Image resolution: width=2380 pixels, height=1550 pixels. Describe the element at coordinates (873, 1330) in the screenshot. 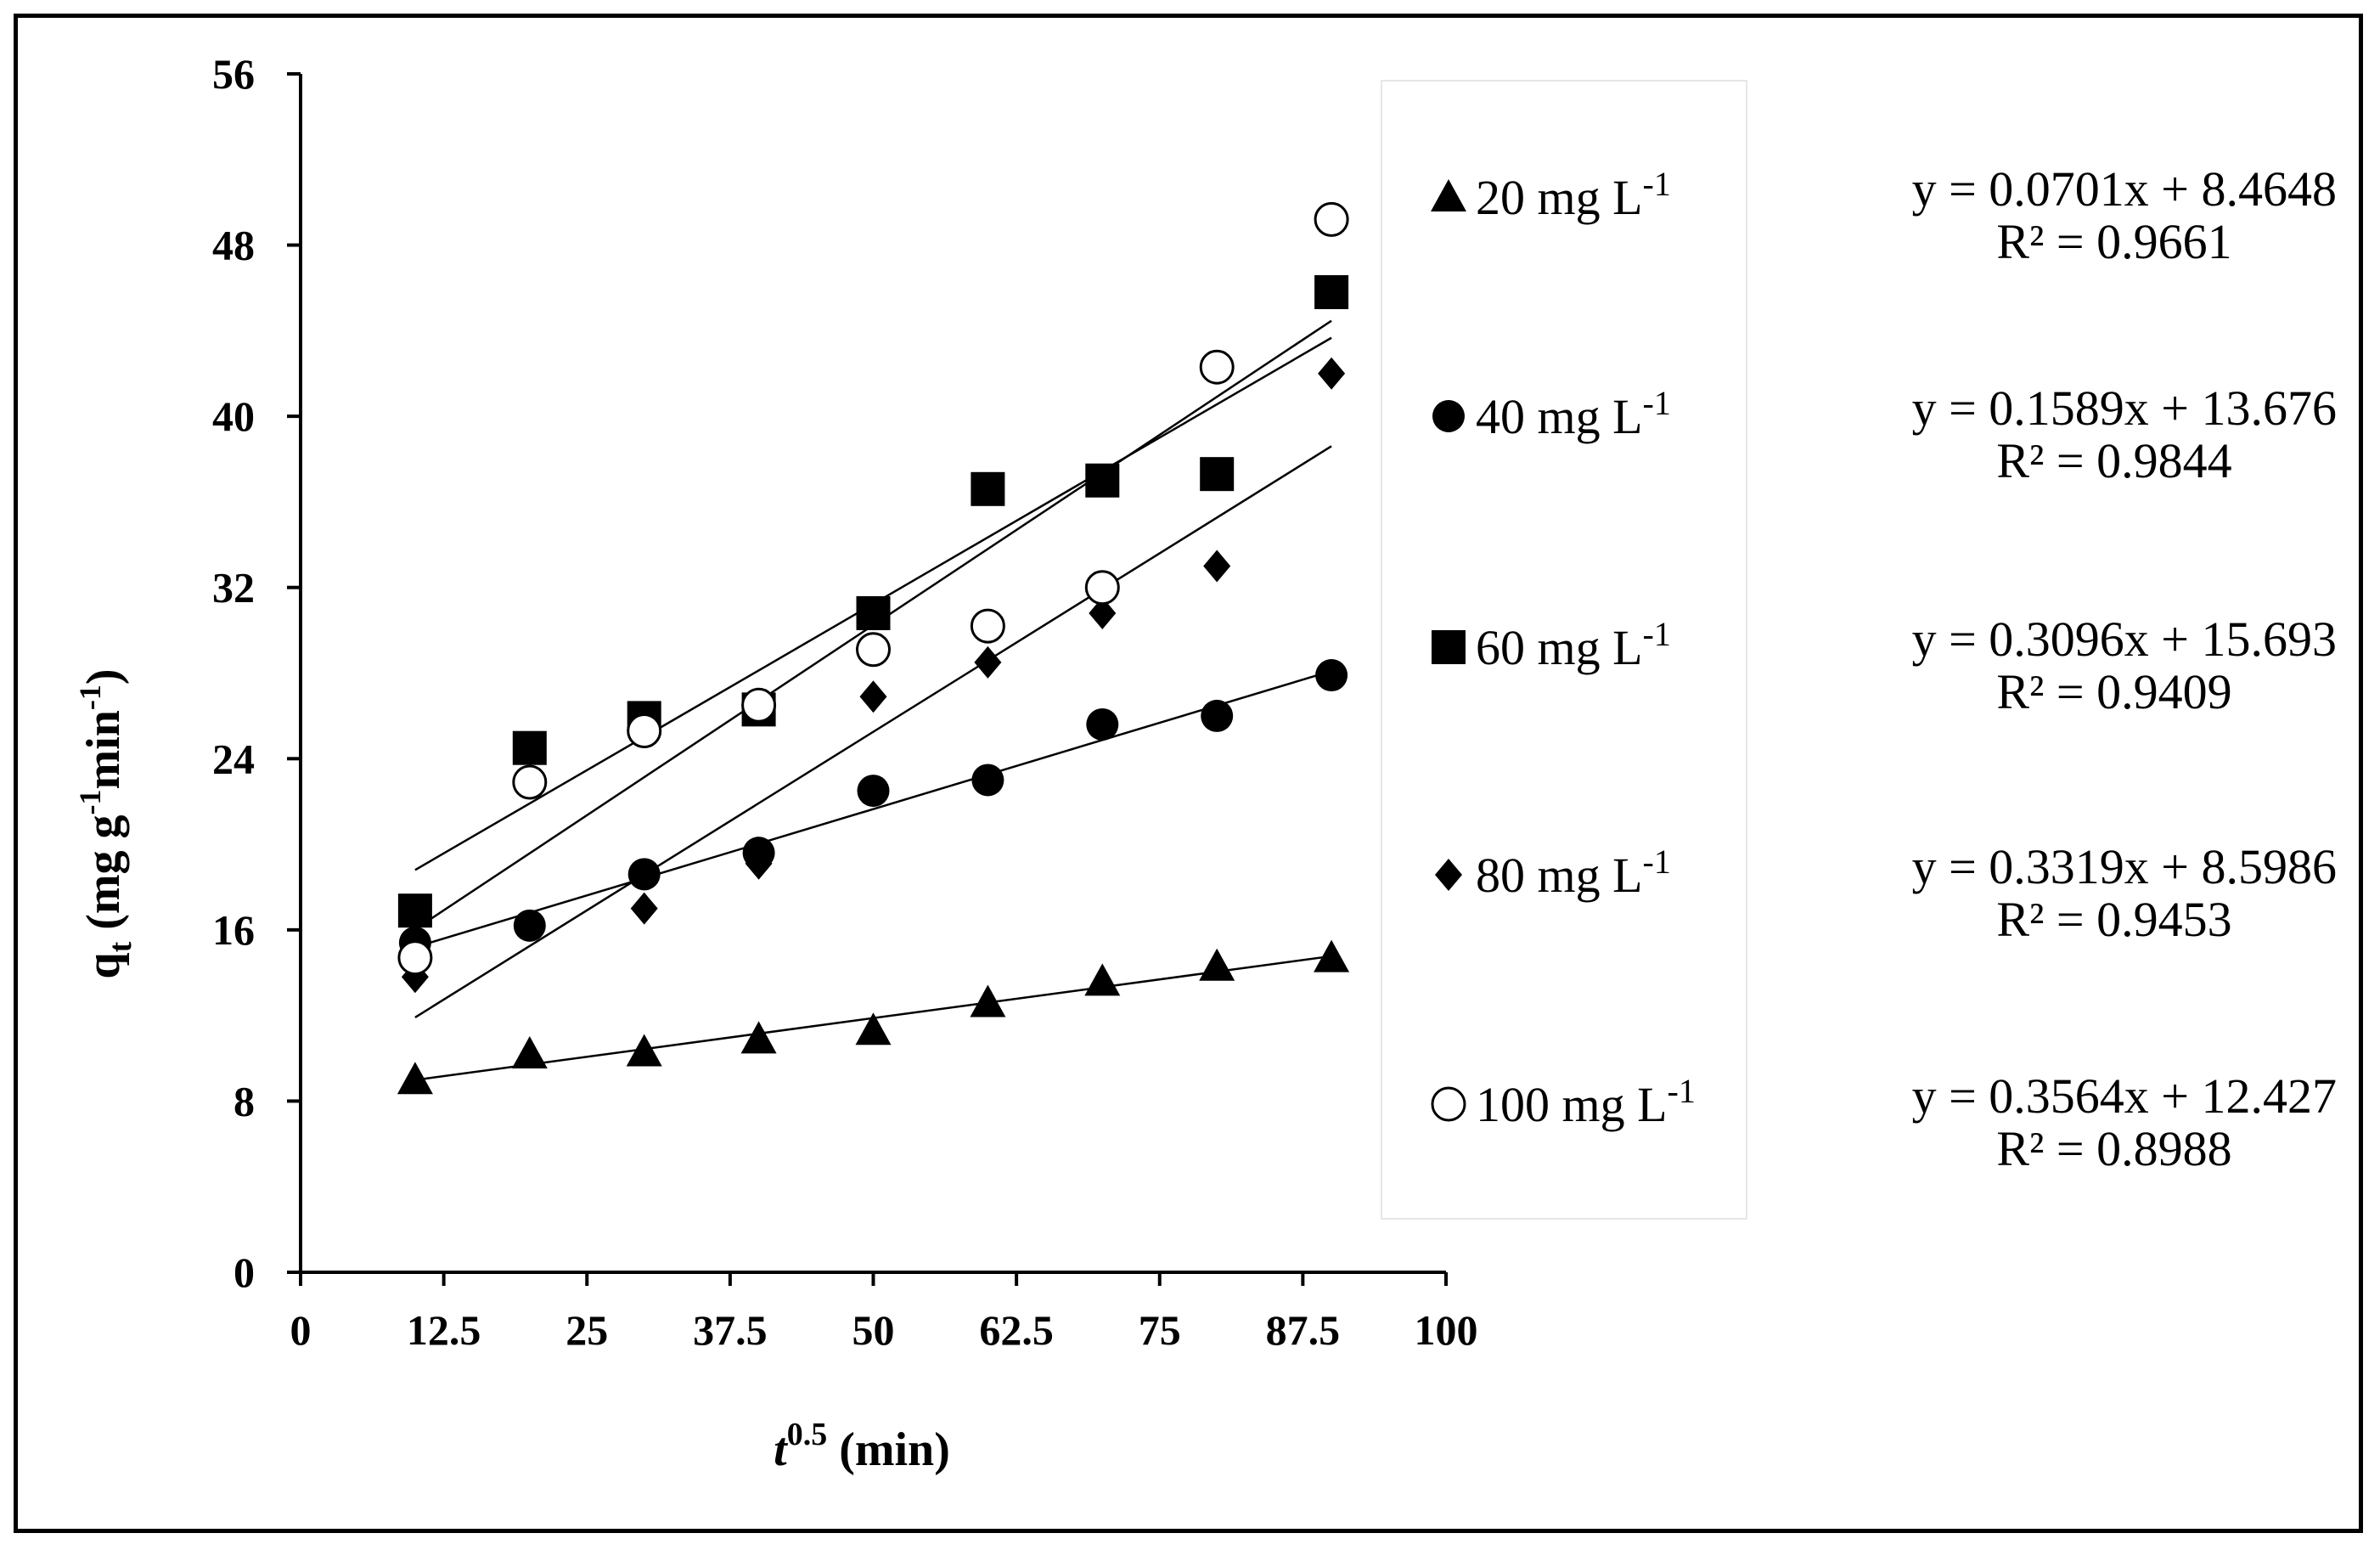

I see `x-tick-label: 50` at that location.